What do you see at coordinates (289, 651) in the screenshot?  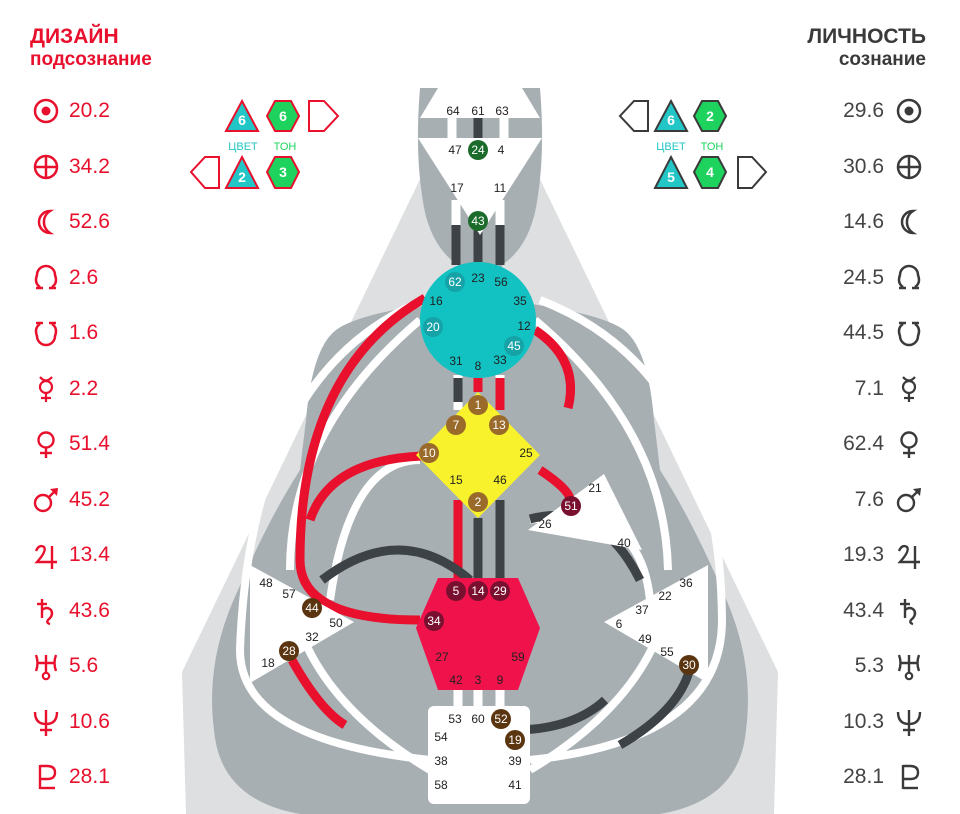 I see `svg-text: 28` at bounding box center [289, 651].